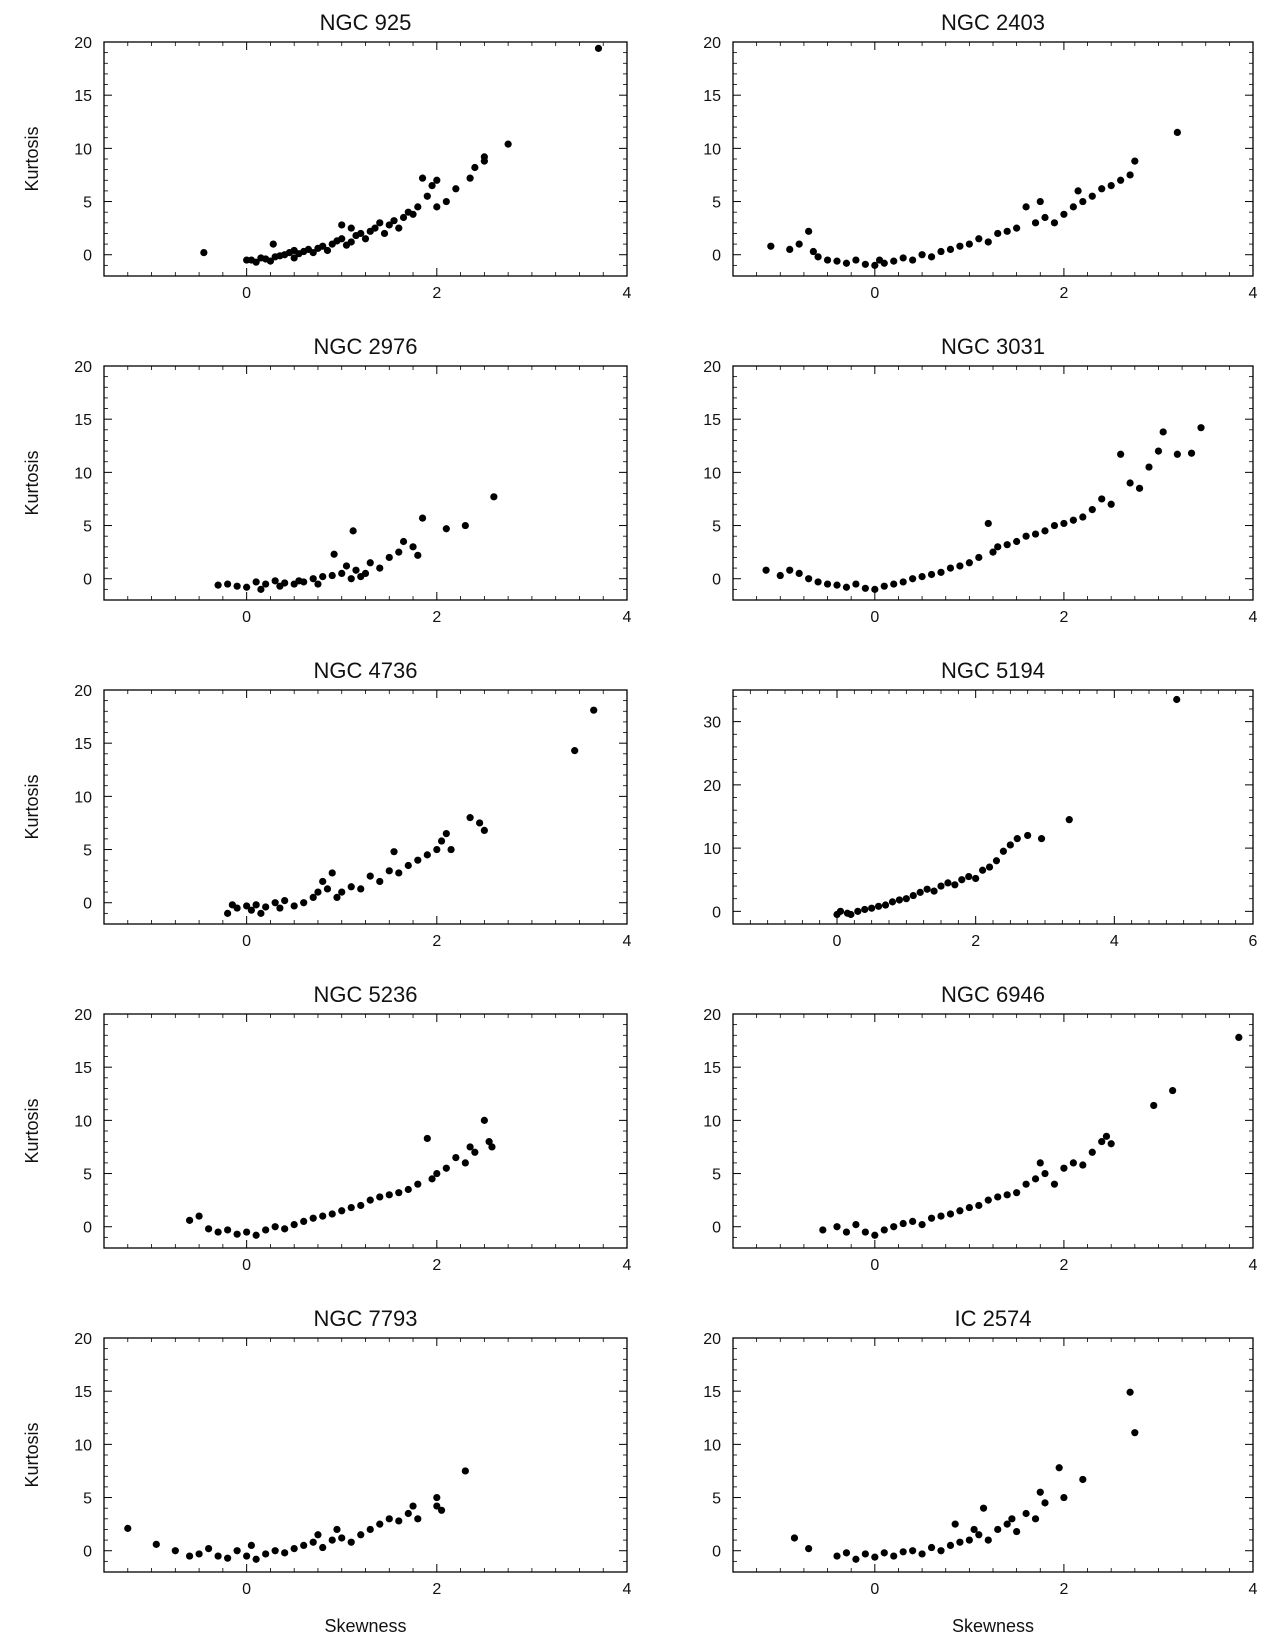 The height and width of the screenshot is (1650, 1275). I want to click on panel-title: NGC 4736, so click(366, 670).